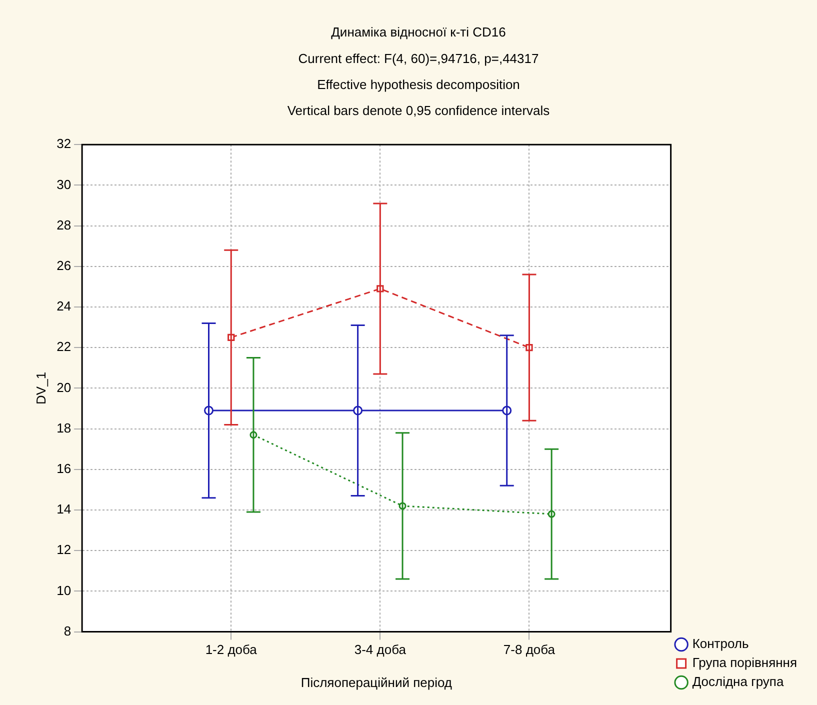 This screenshot has height=705, width=817. I want to click on y-tick-label: 10, so click(64, 590).